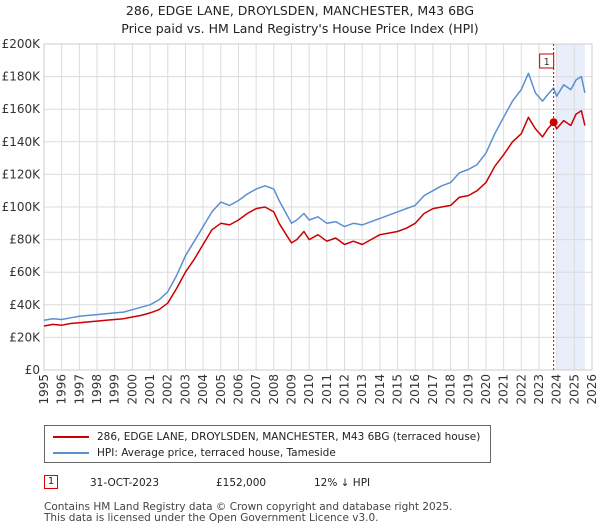  I want to click on x-tick-label: 2023, so click(539, 389).